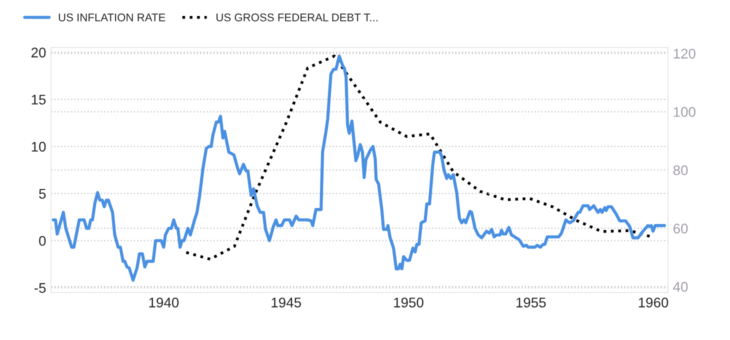  Describe the element at coordinates (531, 303) in the screenshot. I see `x-tick-label: 1955` at that location.